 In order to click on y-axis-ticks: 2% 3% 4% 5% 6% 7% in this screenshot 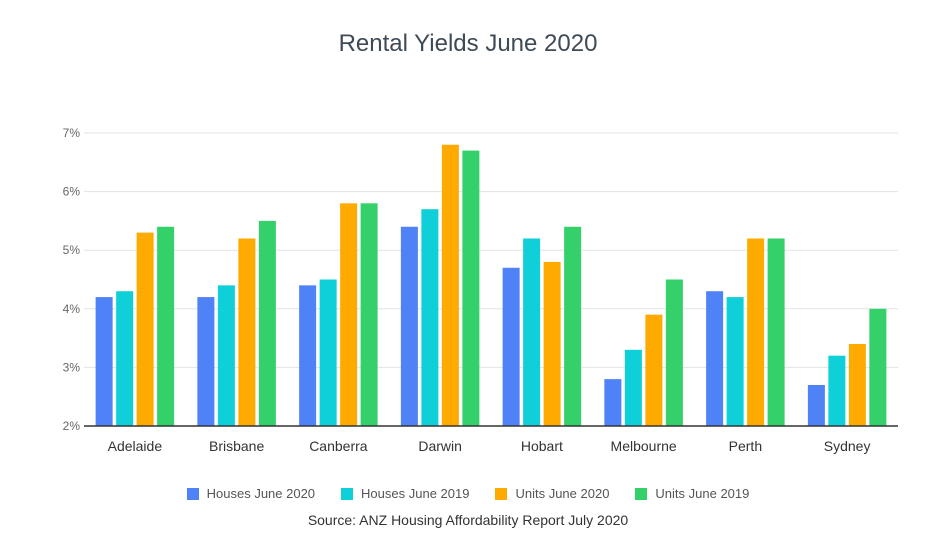, I will do `click(72, 279)`.